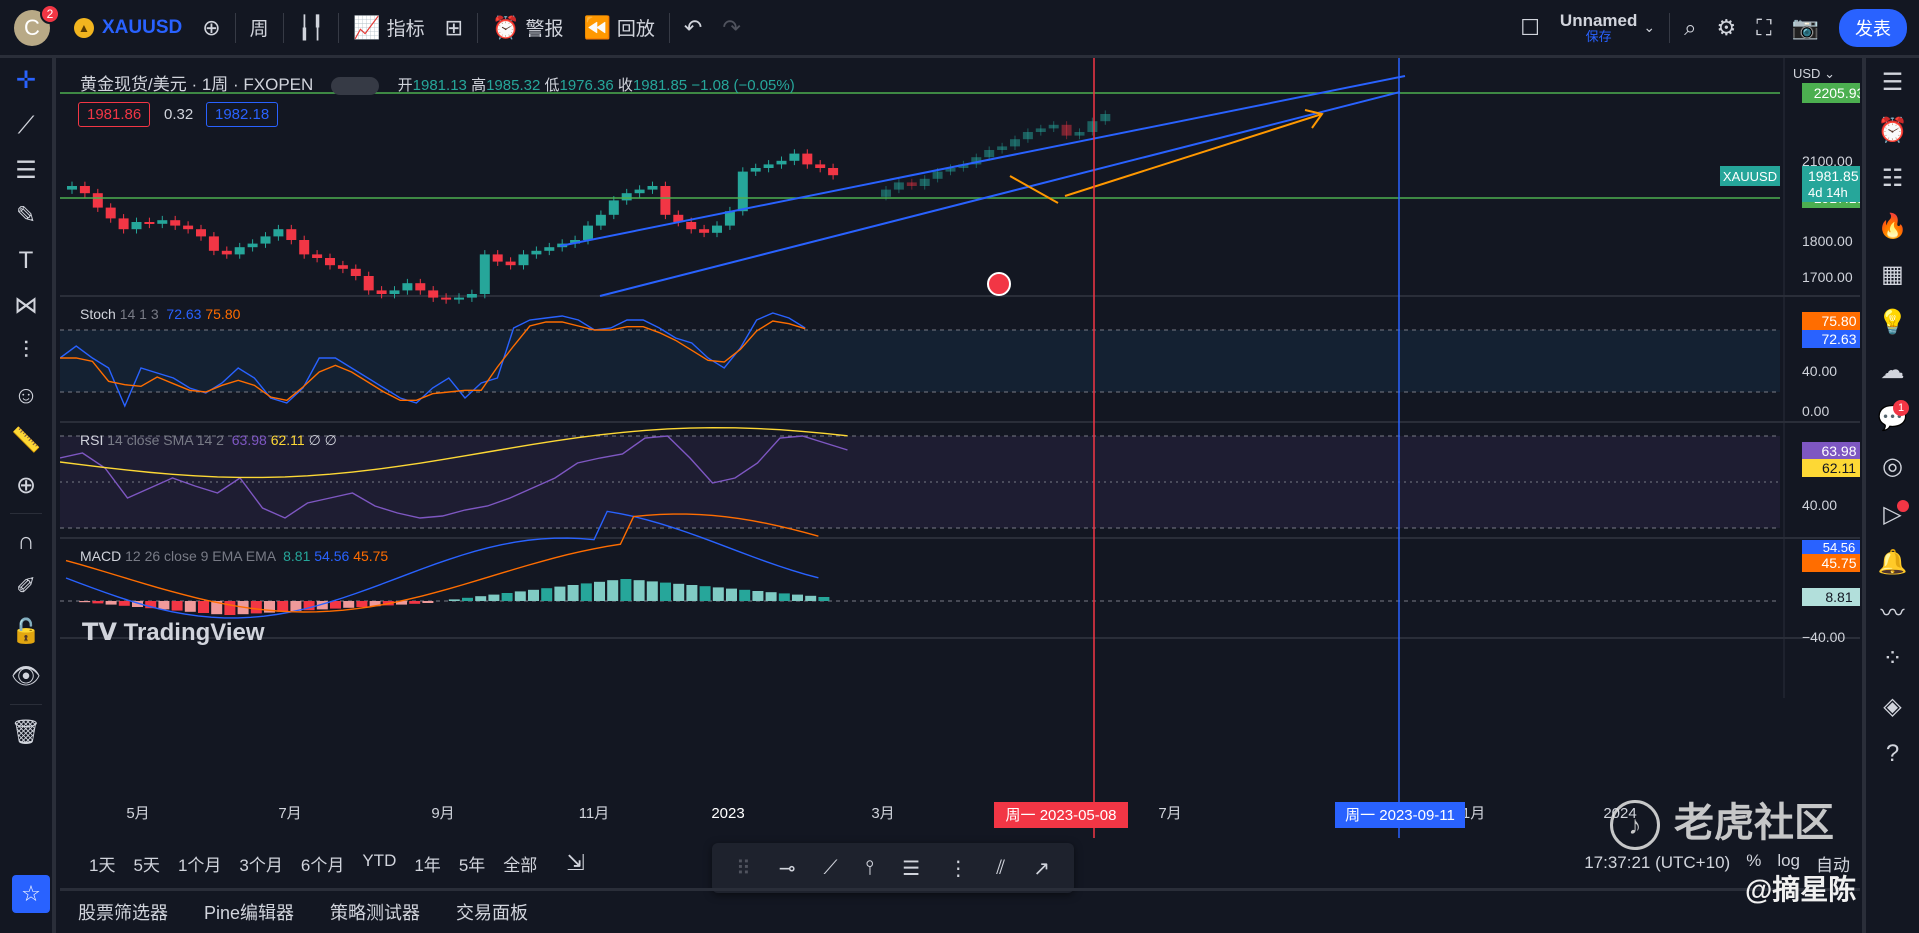 Image resolution: width=1919 pixels, height=933 pixels. Describe the element at coordinates (249, 913) in the screenshot. I see `bottom-tab-1: Pine编辑器` at that location.